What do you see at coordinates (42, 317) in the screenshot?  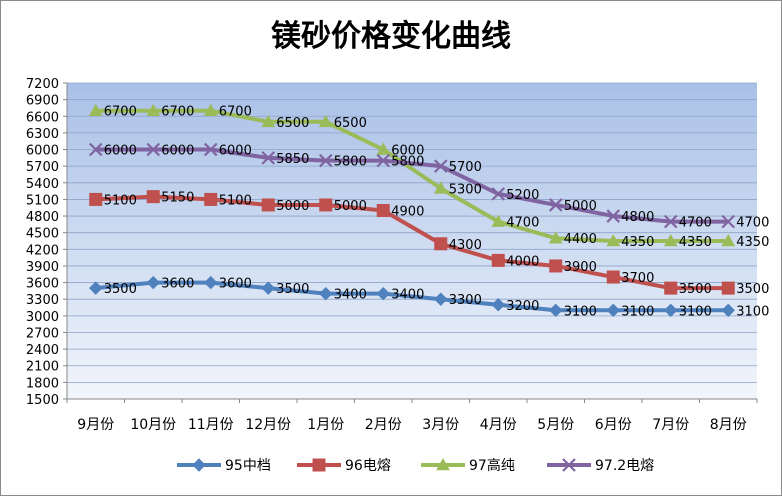 I see `y-tick-label: 3000` at bounding box center [42, 317].